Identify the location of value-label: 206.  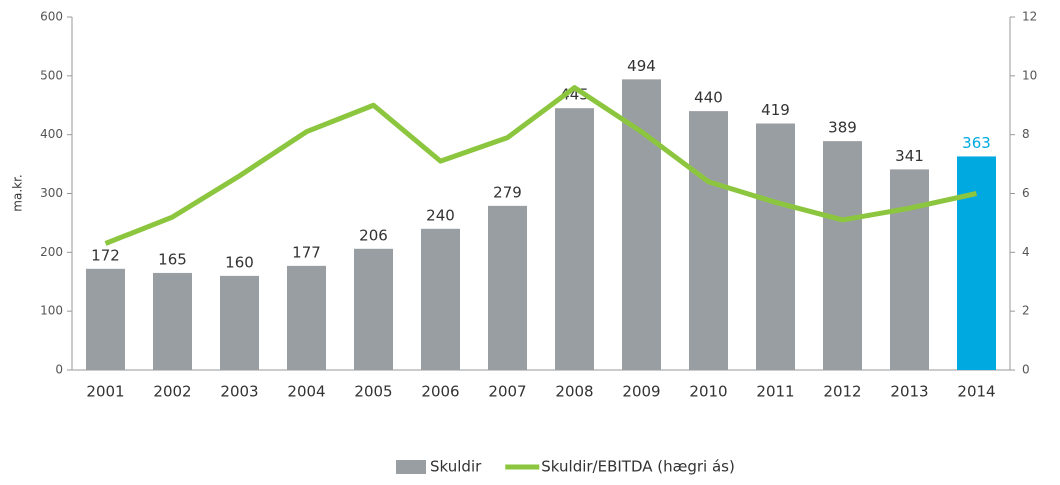
(373, 235).